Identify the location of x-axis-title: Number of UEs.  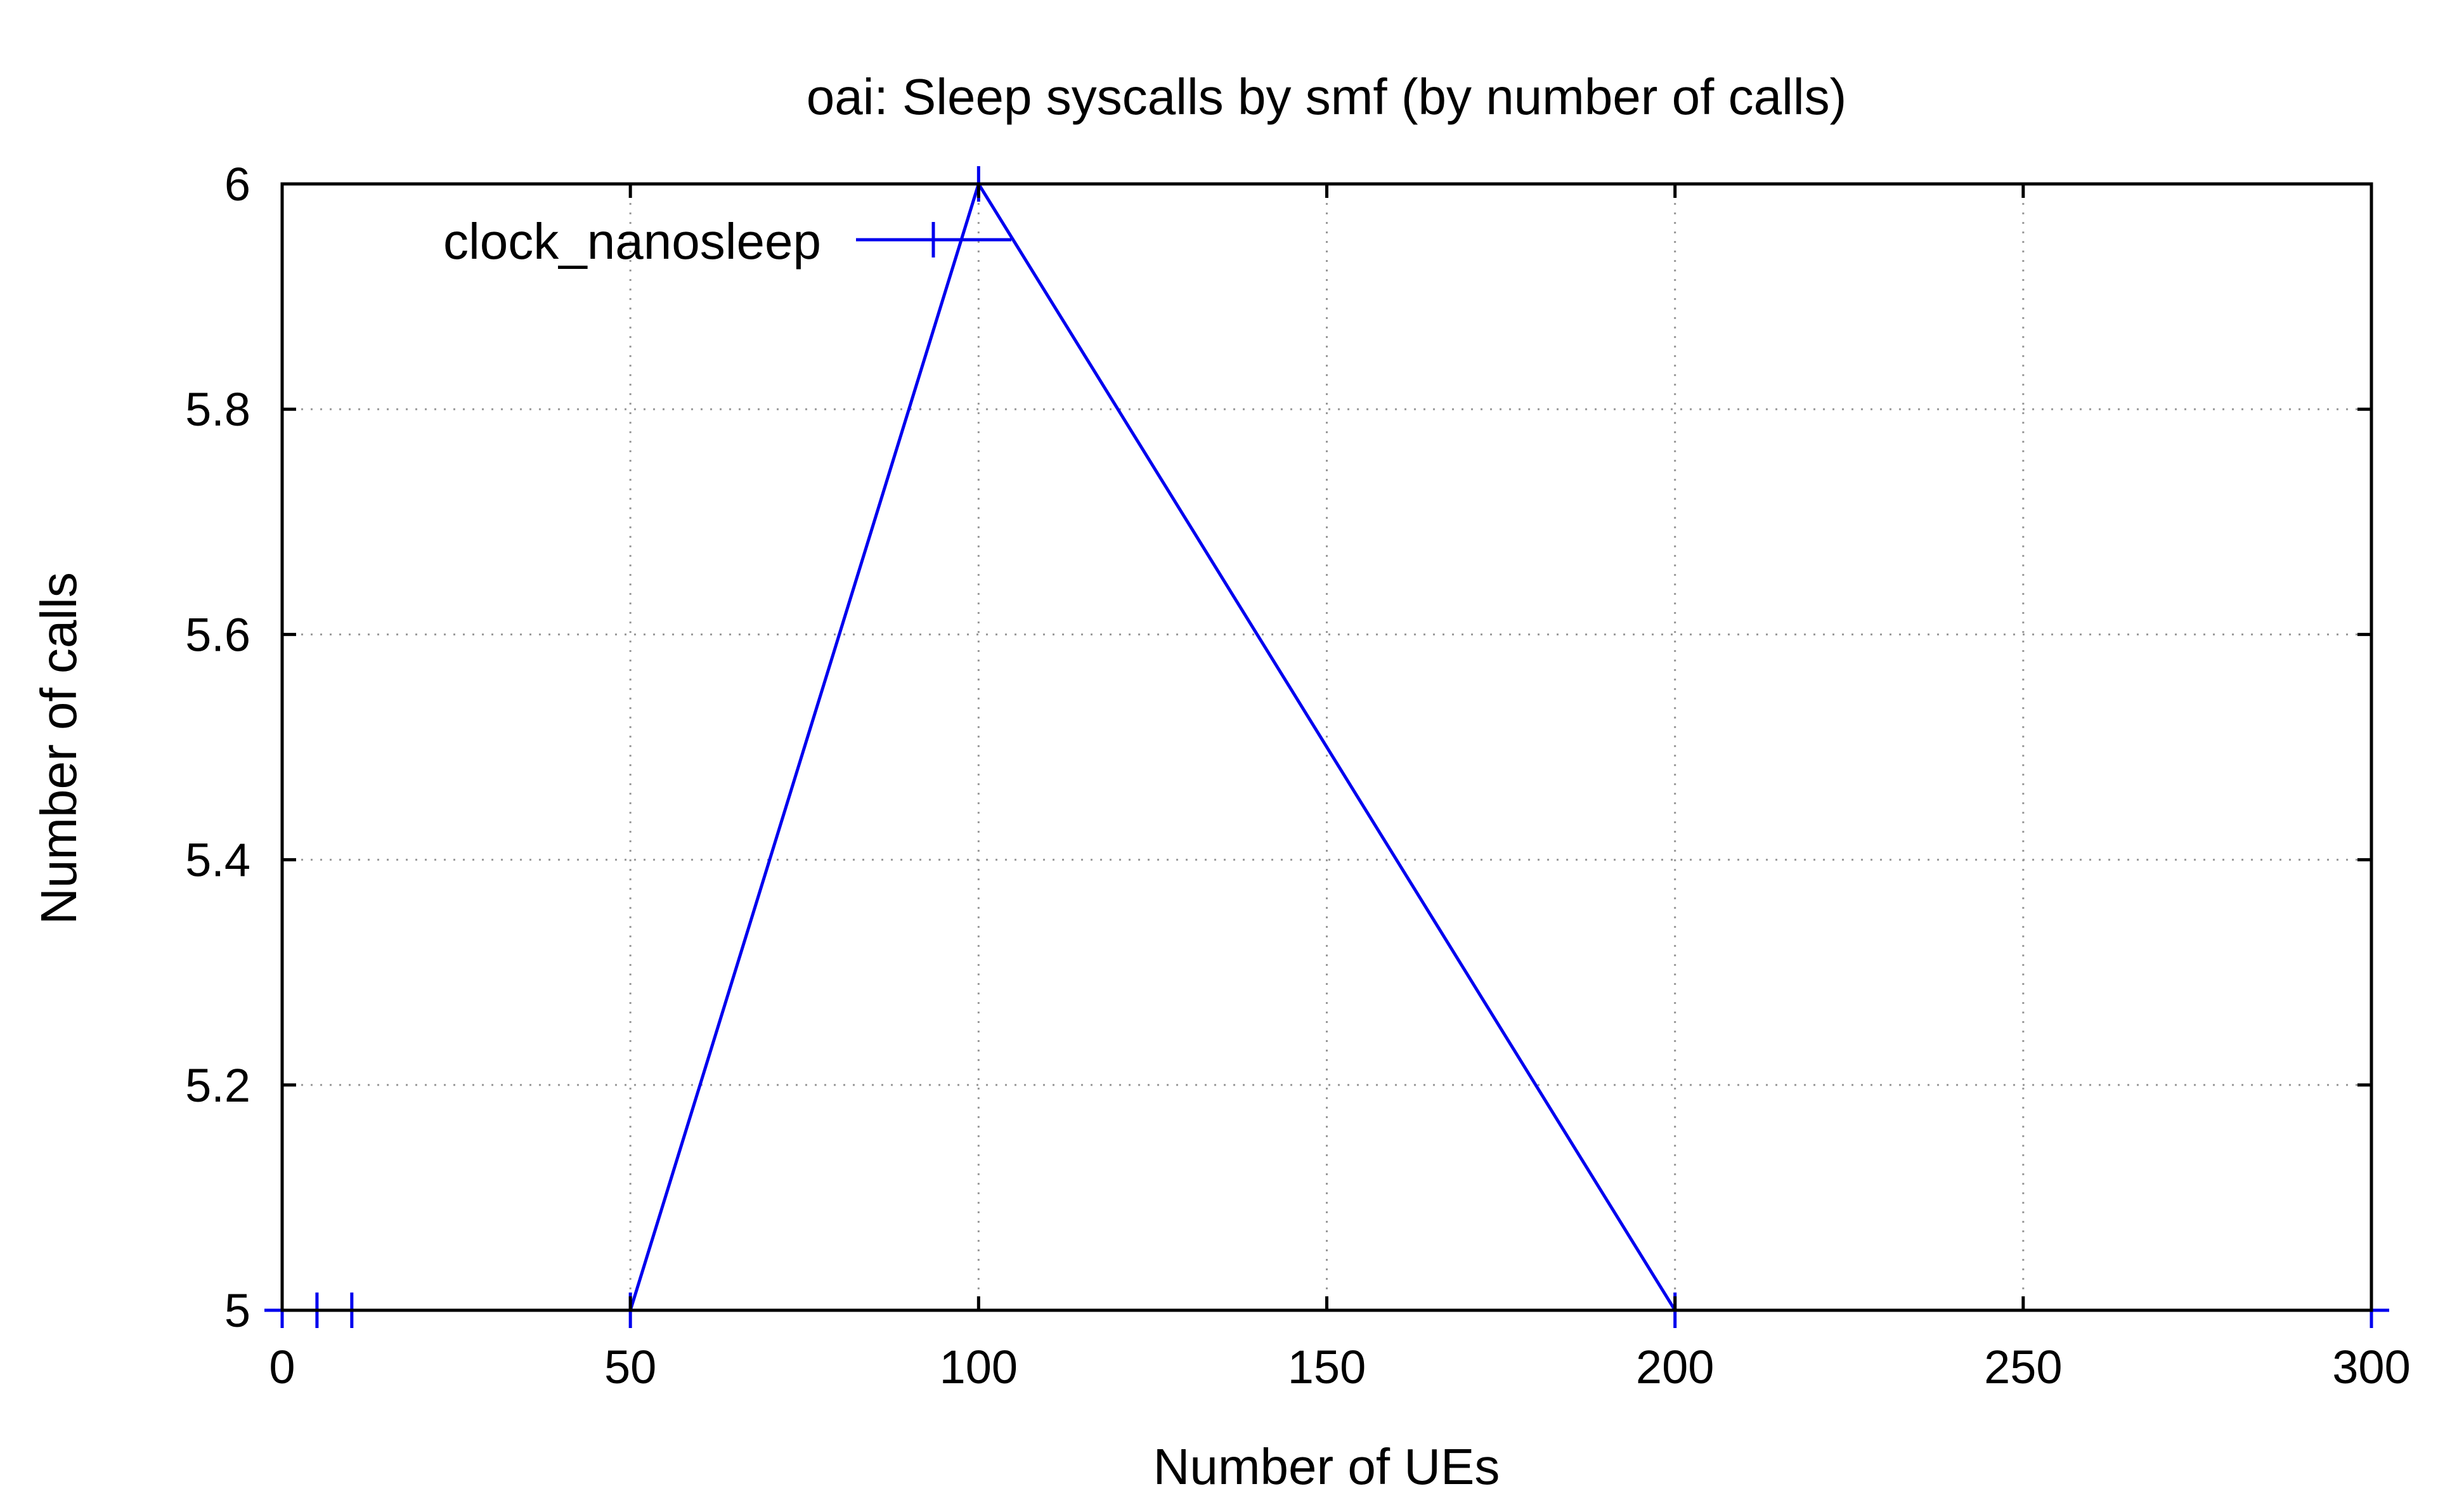
(1326, 1466).